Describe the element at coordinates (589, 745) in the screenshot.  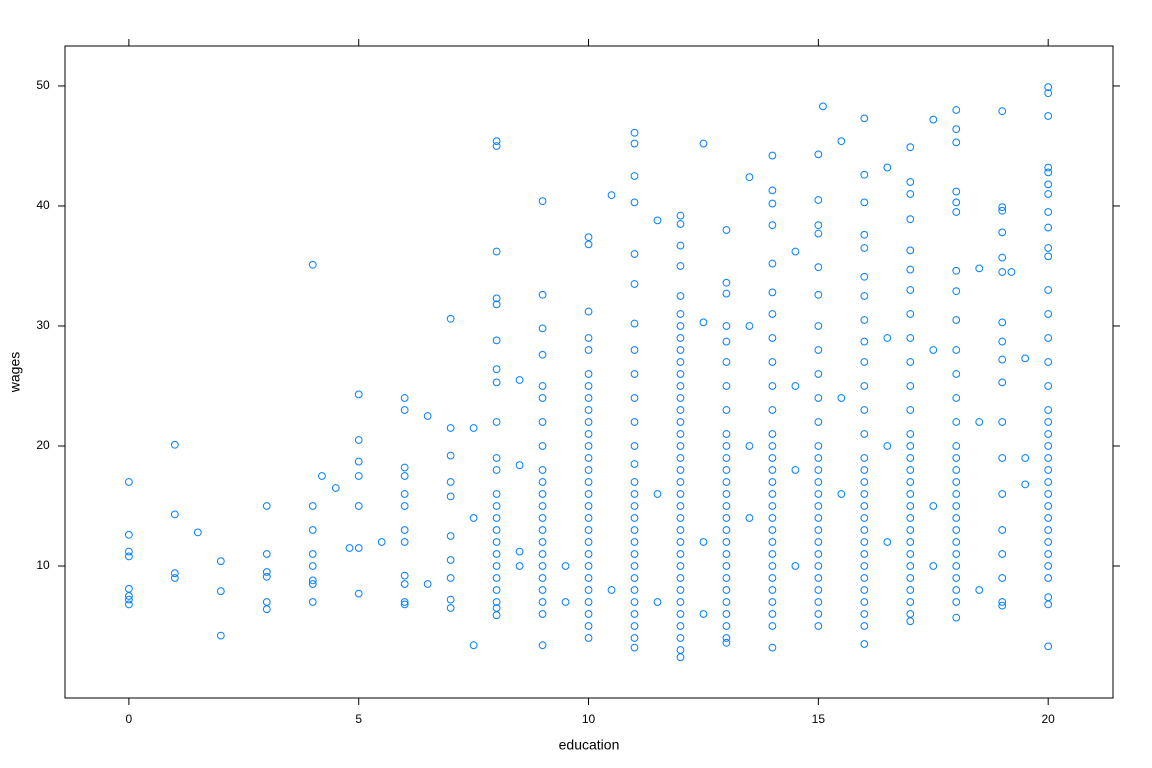
I see `x-axis-label: education` at that location.